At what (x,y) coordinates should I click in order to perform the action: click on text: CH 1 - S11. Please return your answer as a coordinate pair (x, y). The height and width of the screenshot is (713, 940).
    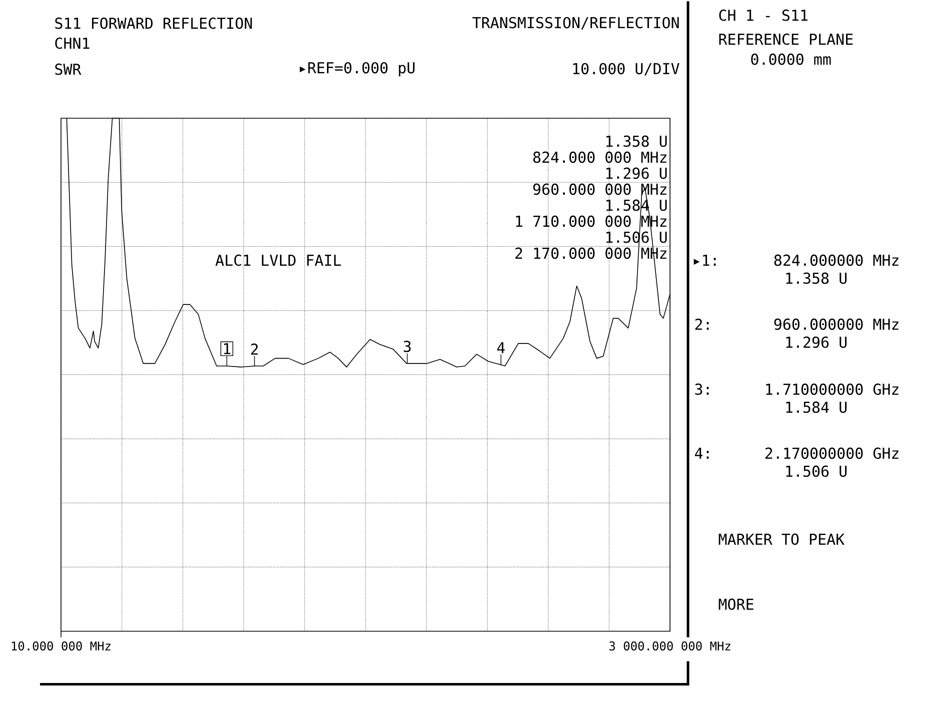
    Looking at the image, I should click on (763, 15).